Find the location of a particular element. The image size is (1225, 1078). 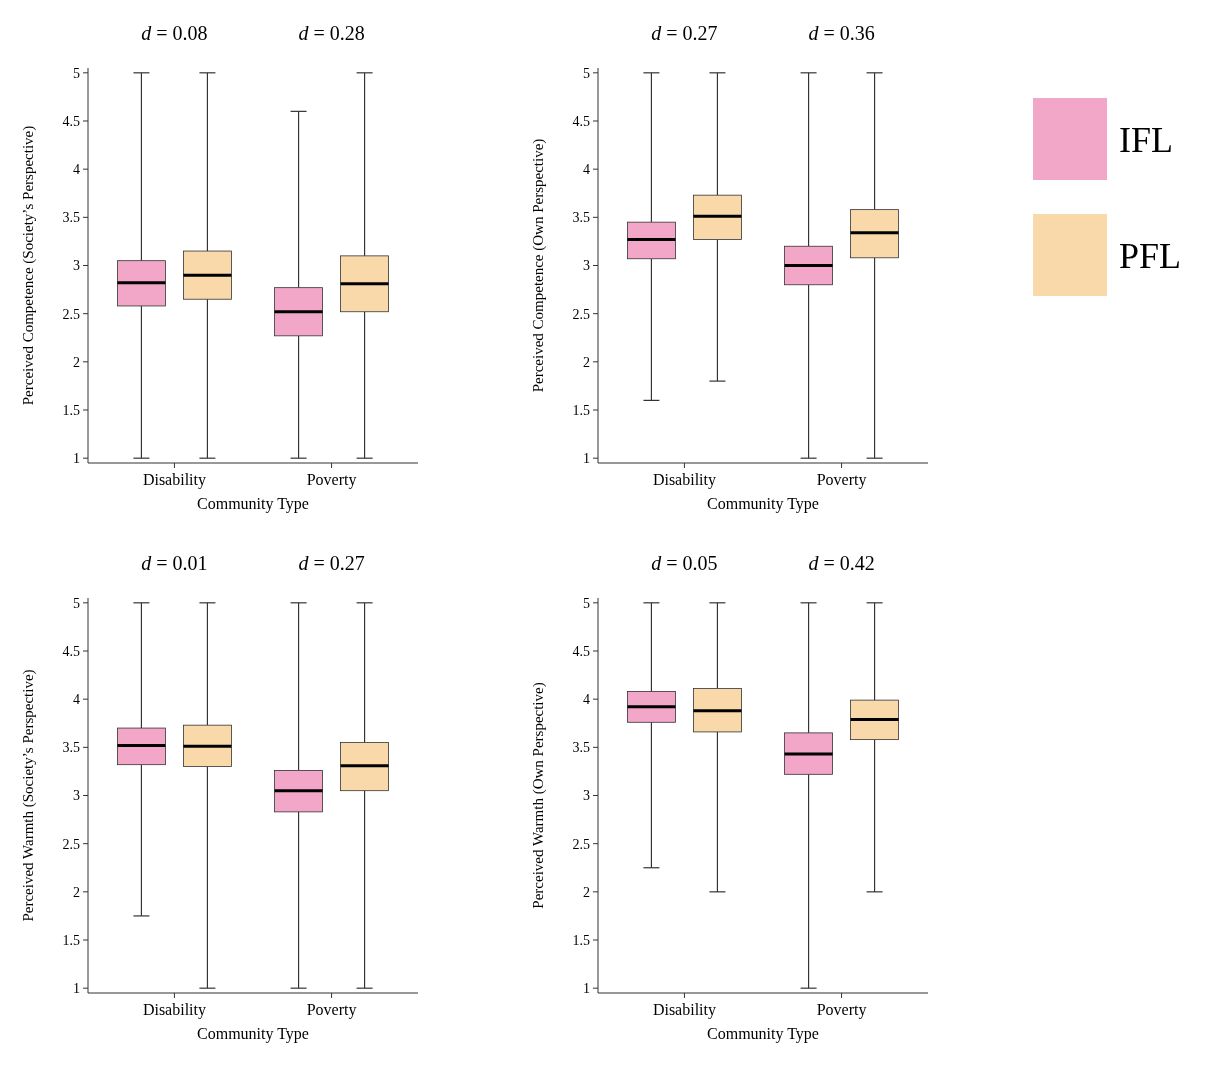

text: d = 0.08 is located at coordinates (174, 33).